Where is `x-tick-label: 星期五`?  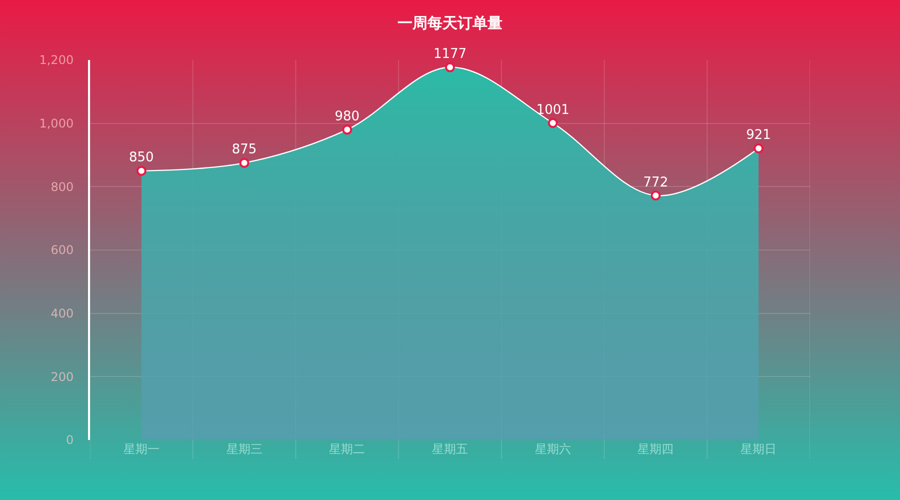
x-tick-label: 星期五 is located at coordinates (450, 449).